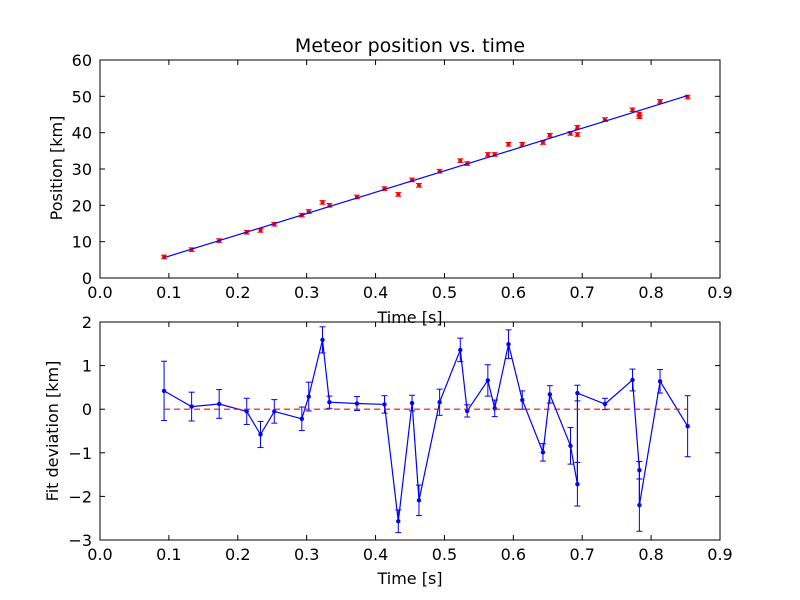  Describe the element at coordinates (410, 46) in the screenshot. I see `chart-title: Meteor position vs. time` at that location.